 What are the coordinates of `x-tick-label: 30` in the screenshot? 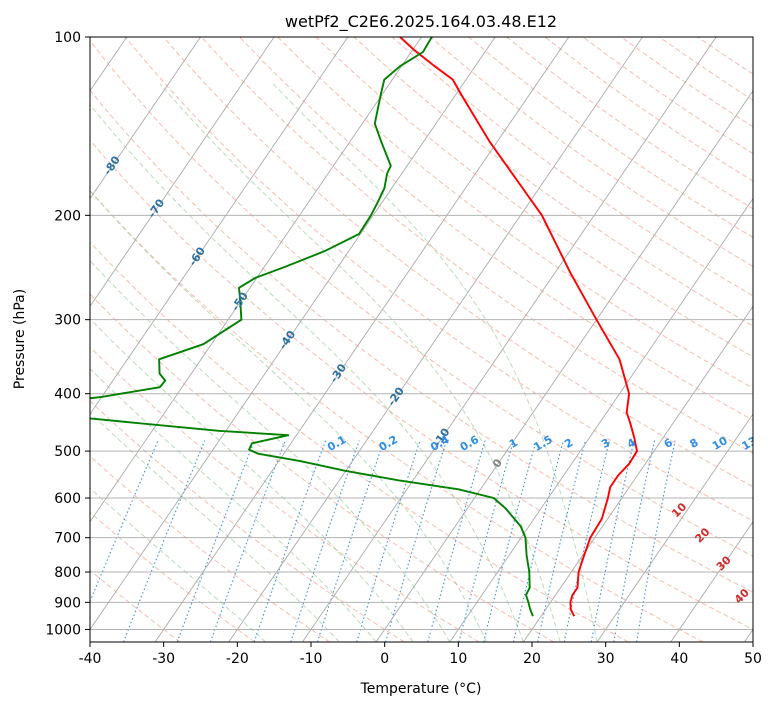 It's located at (606, 659).